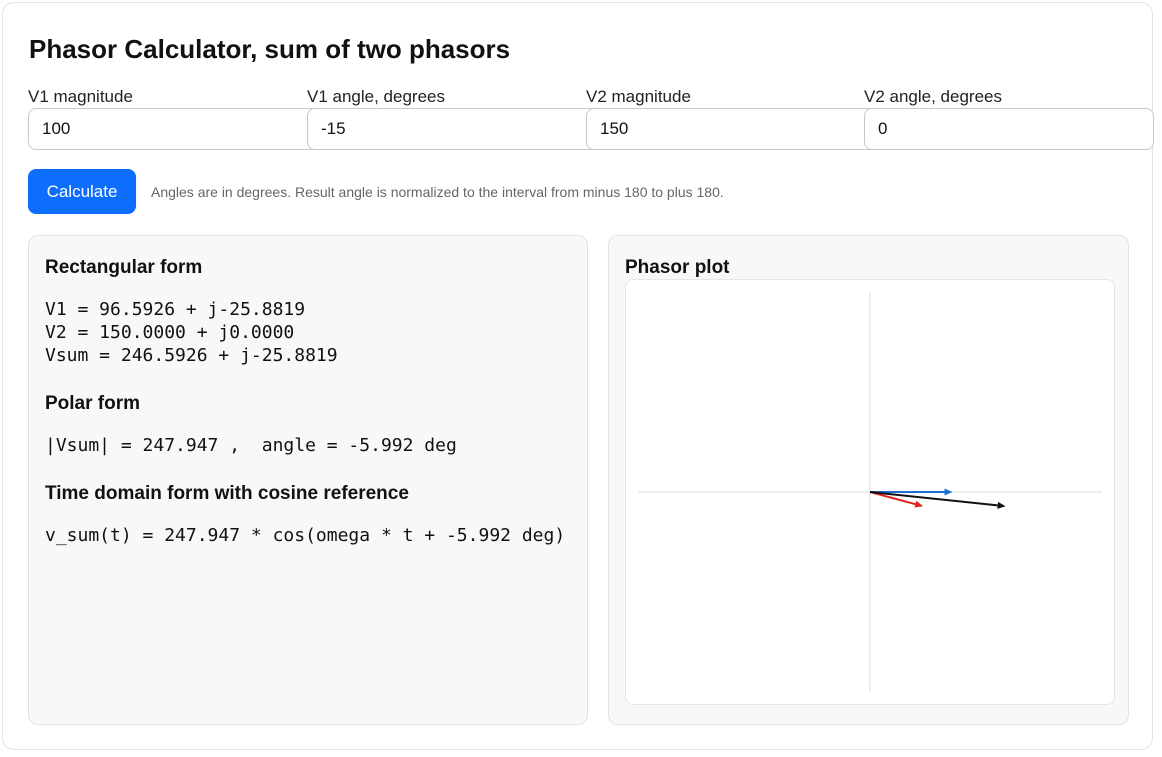 Image resolution: width=1162 pixels, height=757 pixels. What do you see at coordinates (933, 499) in the screenshot?
I see `phasor-vsum-line` at bounding box center [933, 499].